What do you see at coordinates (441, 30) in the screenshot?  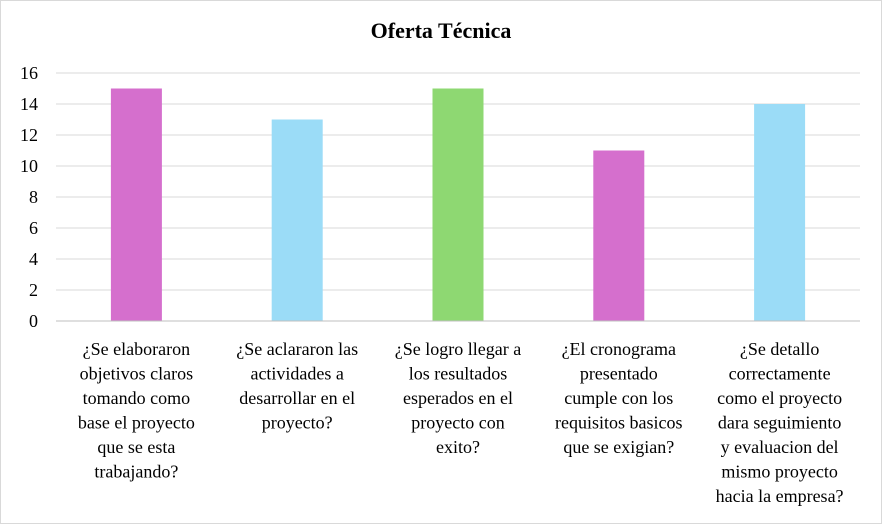 I see `chart-title: Oferta Técnica` at bounding box center [441, 30].